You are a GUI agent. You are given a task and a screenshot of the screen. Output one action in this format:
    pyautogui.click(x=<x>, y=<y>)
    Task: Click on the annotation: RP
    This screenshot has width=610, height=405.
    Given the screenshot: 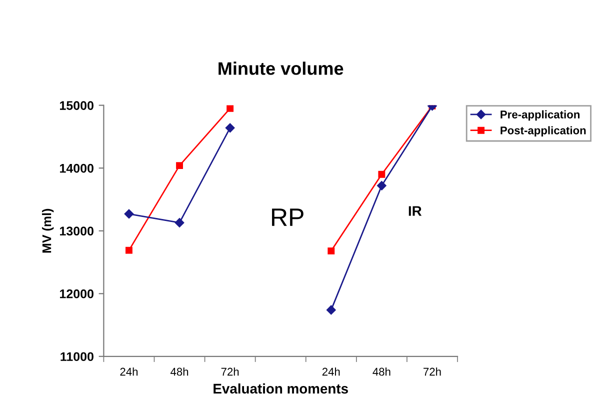 What is the action you would take?
    pyautogui.click(x=288, y=217)
    